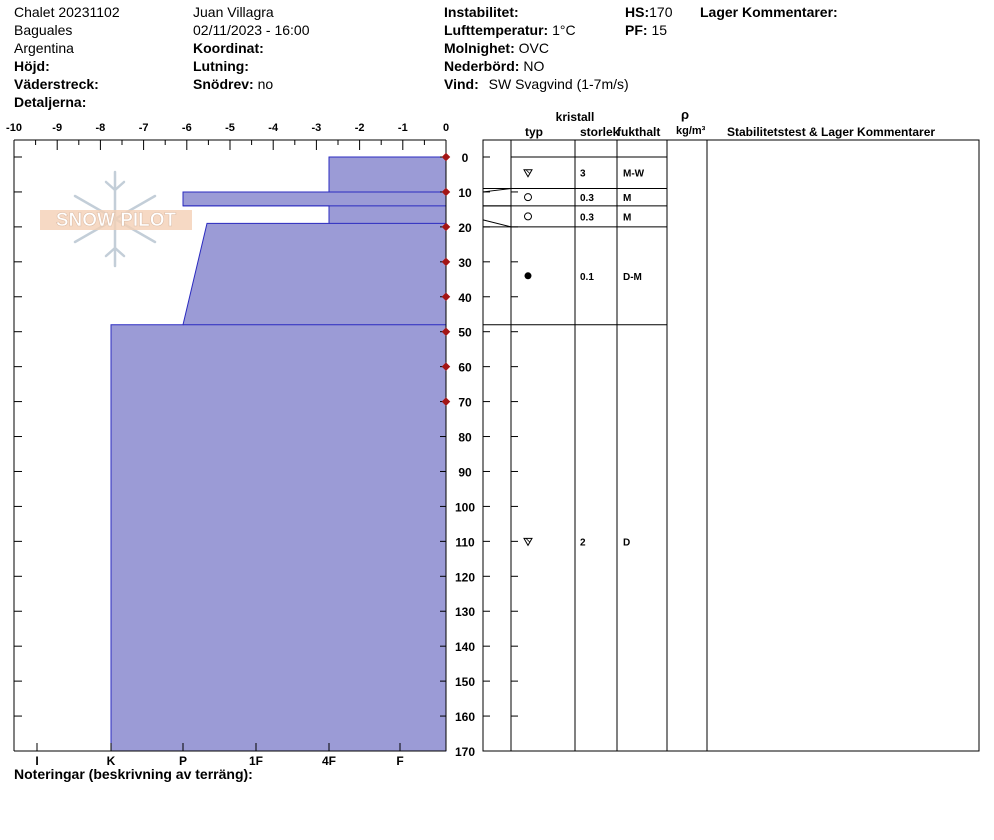 The image size is (994, 840). Describe the element at coordinates (769, 12) in the screenshot. I see `layer-comments-label: Lager Kommentarer:` at that location.